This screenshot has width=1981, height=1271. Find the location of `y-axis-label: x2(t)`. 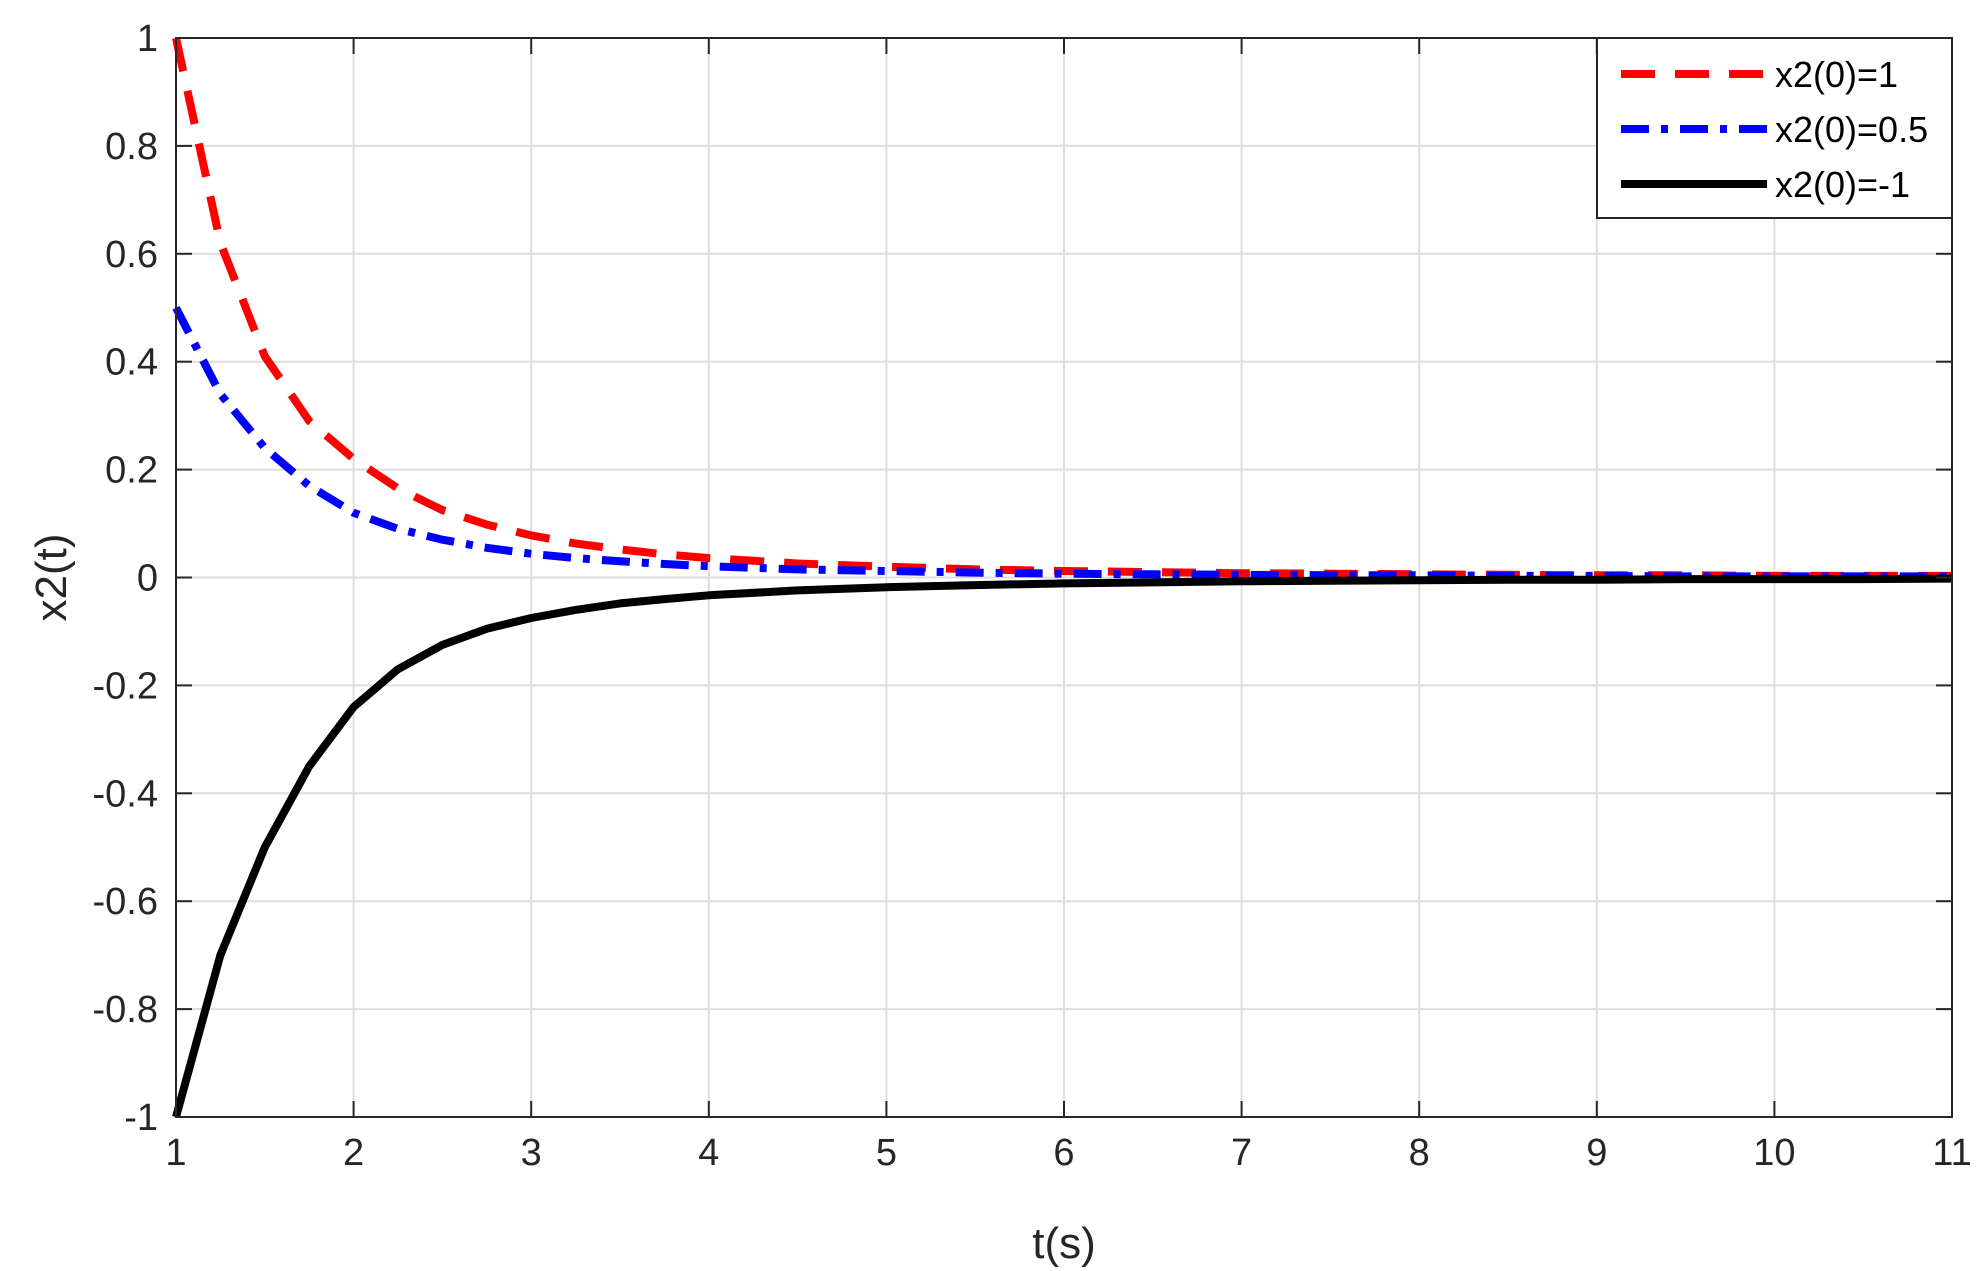

y-axis-label: x2(t) is located at coordinates (51, 578).